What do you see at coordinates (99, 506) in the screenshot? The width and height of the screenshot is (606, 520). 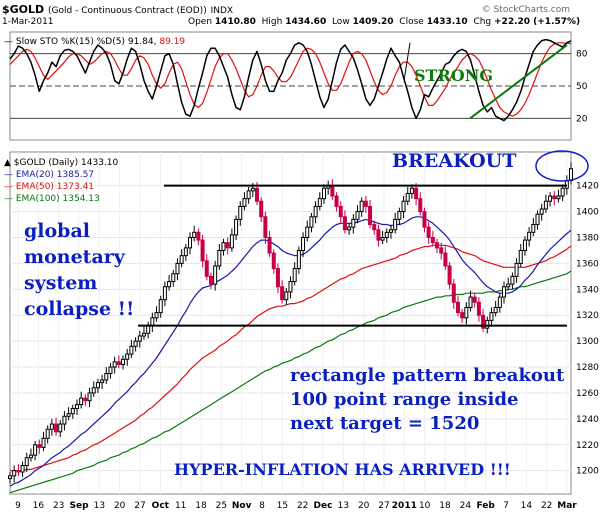 I see `x-tick-label: 13` at bounding box center [99, 506].